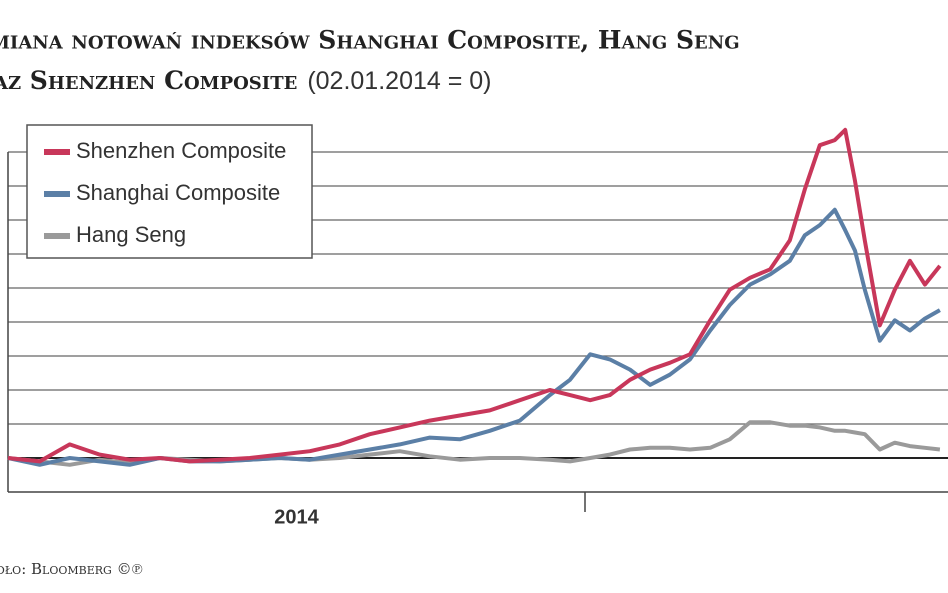 This screenshot has height=593, width=948. I want to click on legend-label: Hang Seng, so click(131, 234).